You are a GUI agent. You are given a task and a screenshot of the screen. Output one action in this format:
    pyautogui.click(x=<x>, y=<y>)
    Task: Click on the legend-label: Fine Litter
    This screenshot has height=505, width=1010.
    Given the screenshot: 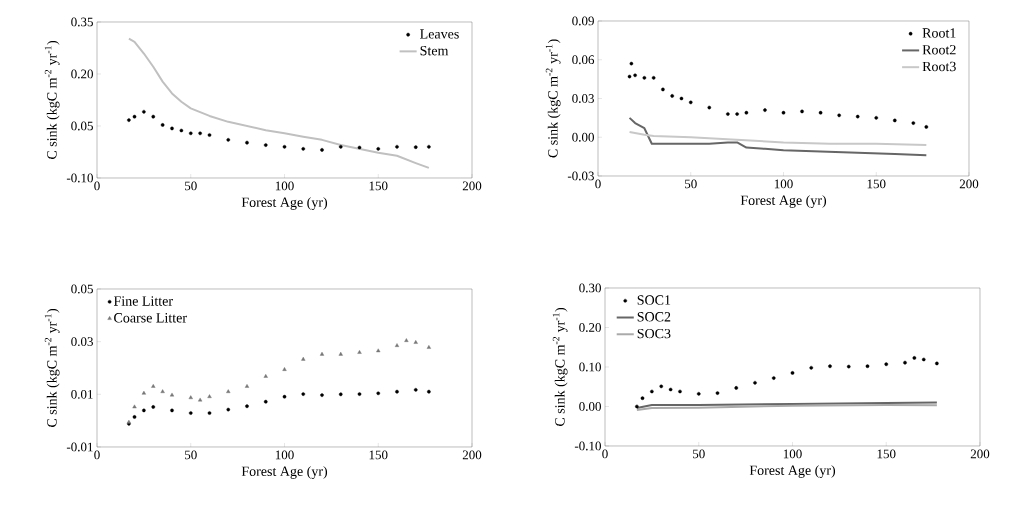 What is the action you would take?
    pyautogui.click(x=143, y=301)
    